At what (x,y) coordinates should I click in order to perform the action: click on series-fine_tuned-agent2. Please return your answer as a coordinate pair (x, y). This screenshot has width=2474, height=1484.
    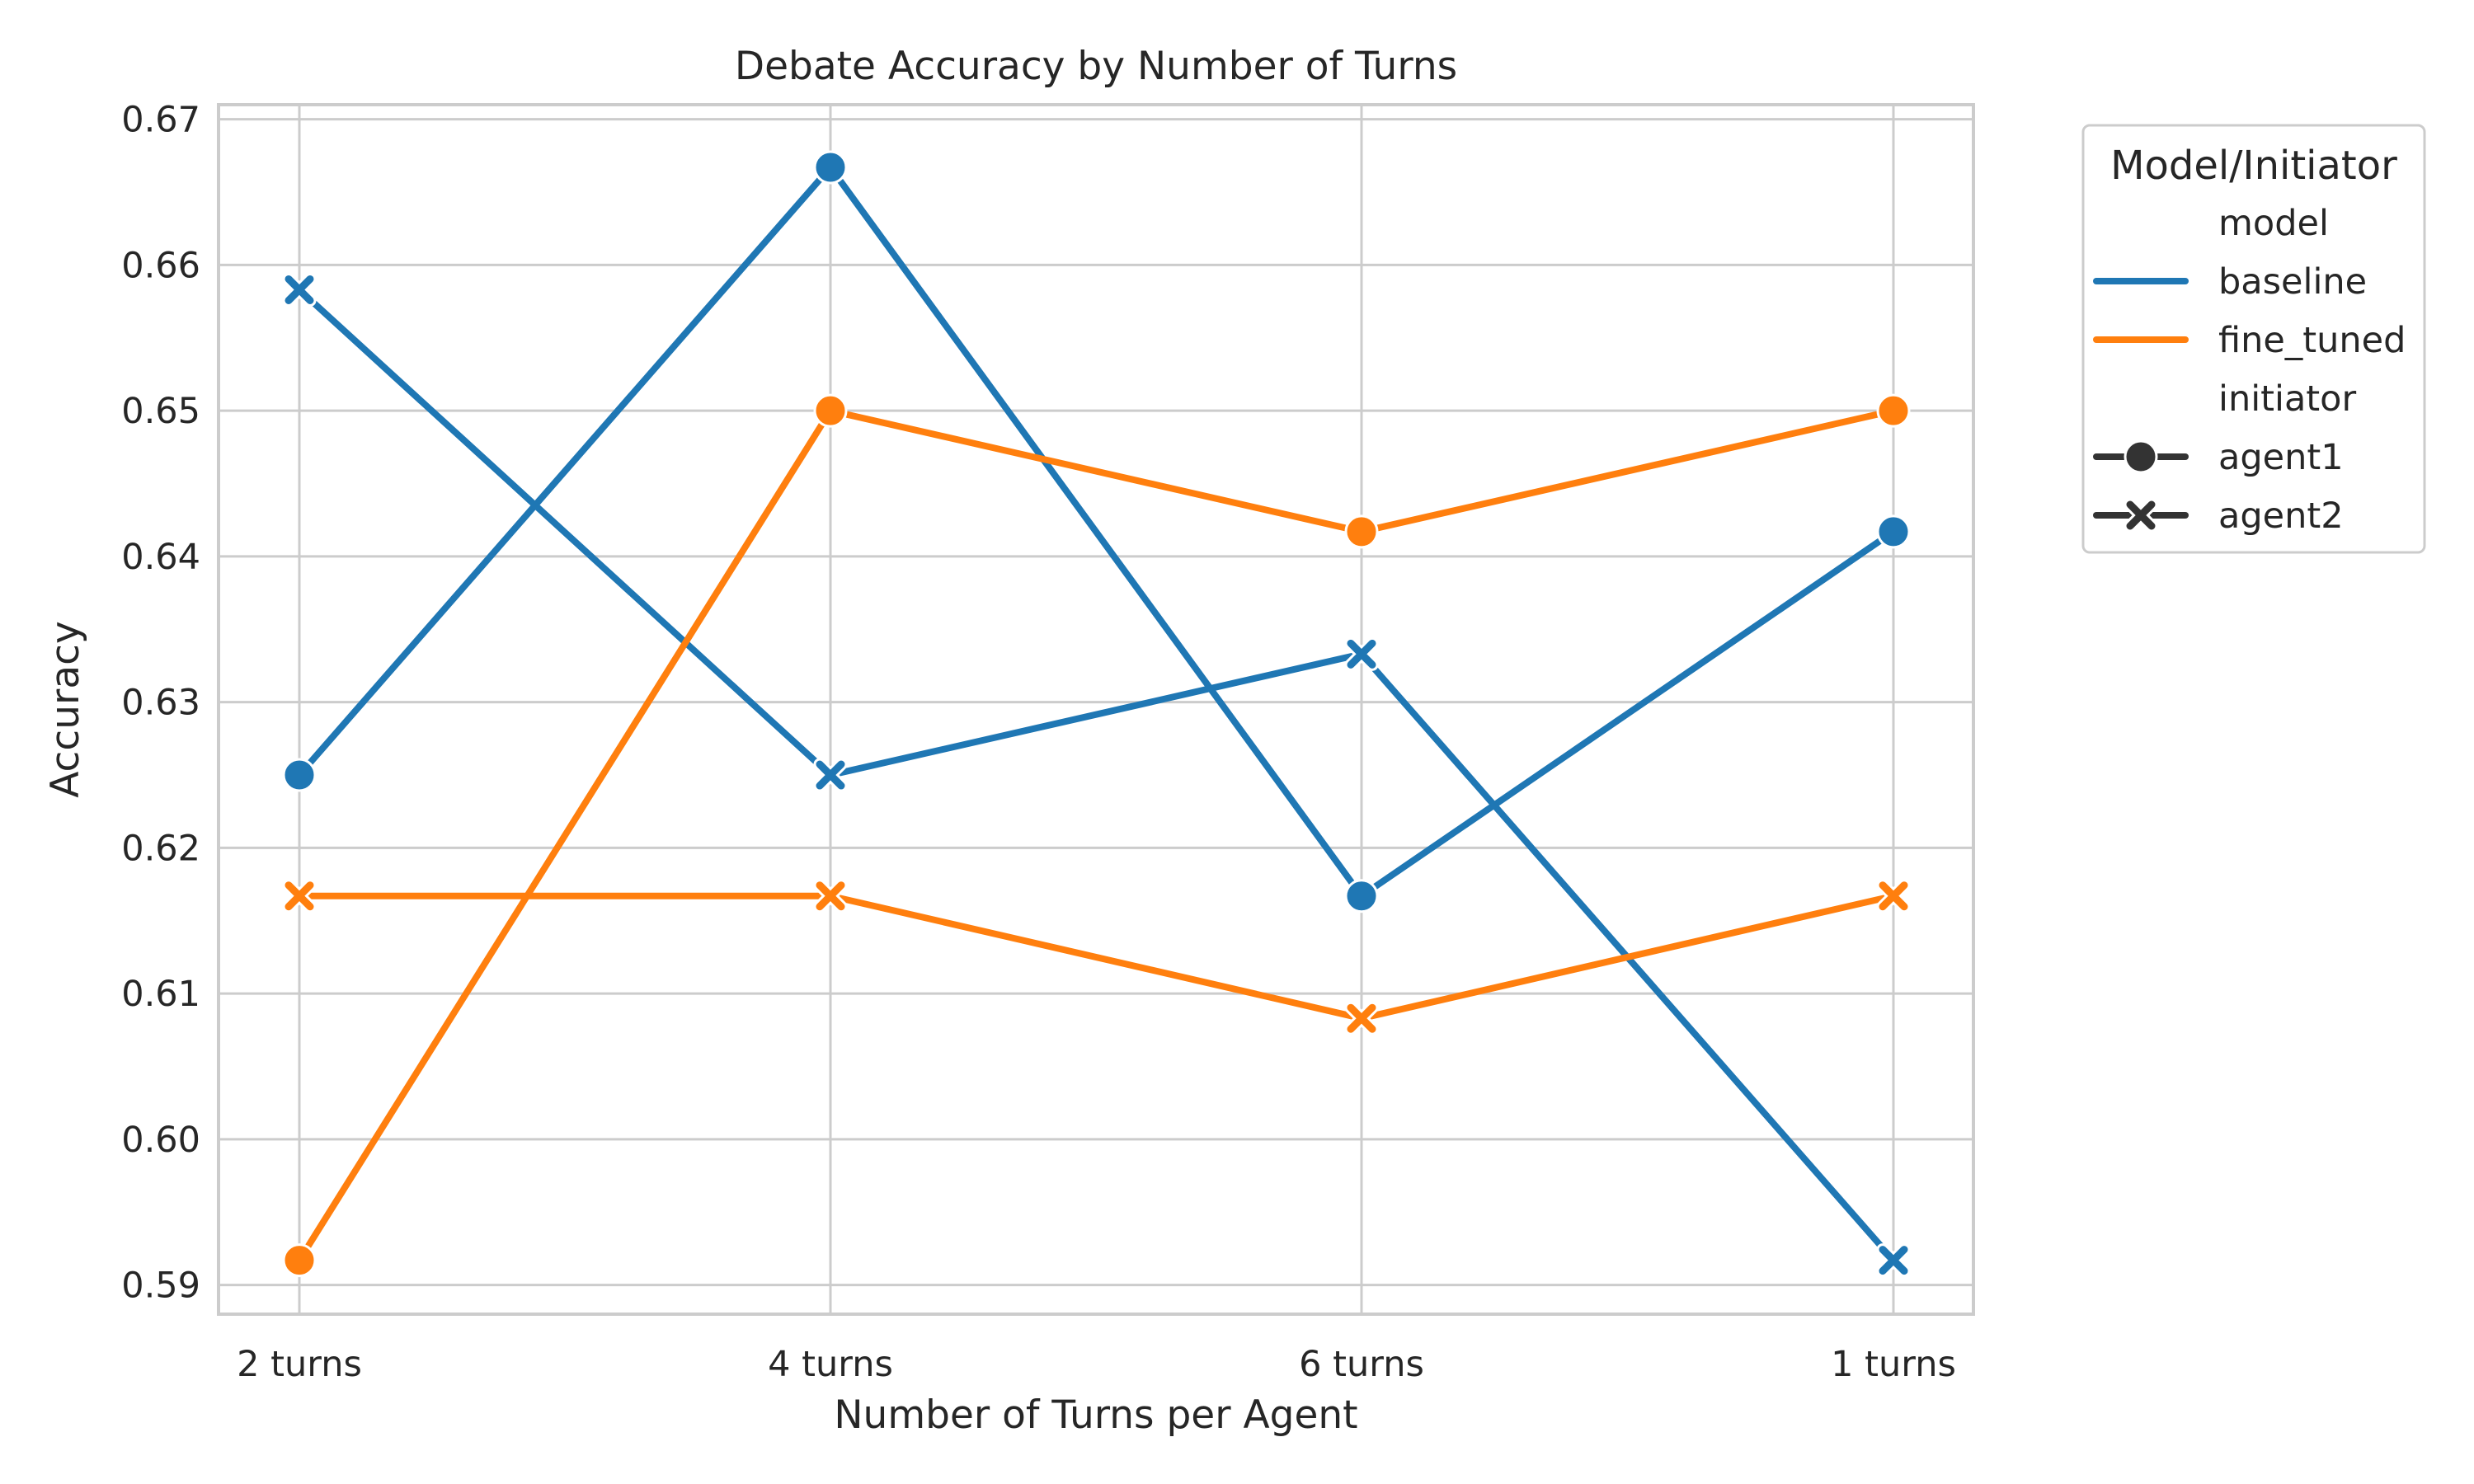
    Looking at the image, I should click on (1096, 957).